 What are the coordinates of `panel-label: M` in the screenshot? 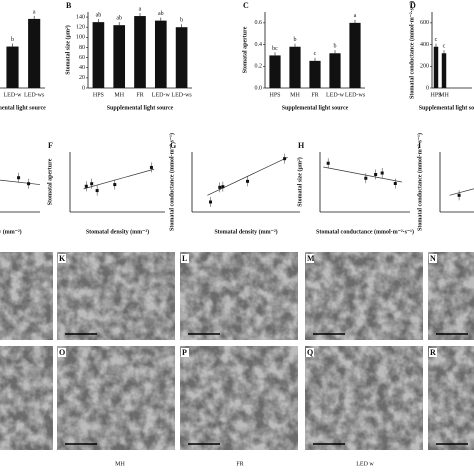 It's located at (311, 258).